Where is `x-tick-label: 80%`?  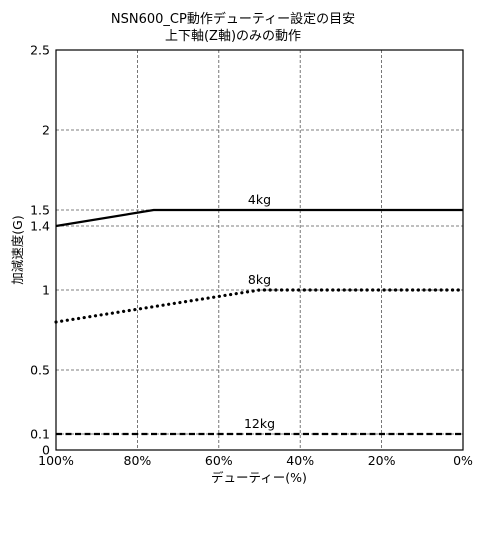
x-tick-label: 80% is located at coordinates (138, 460).